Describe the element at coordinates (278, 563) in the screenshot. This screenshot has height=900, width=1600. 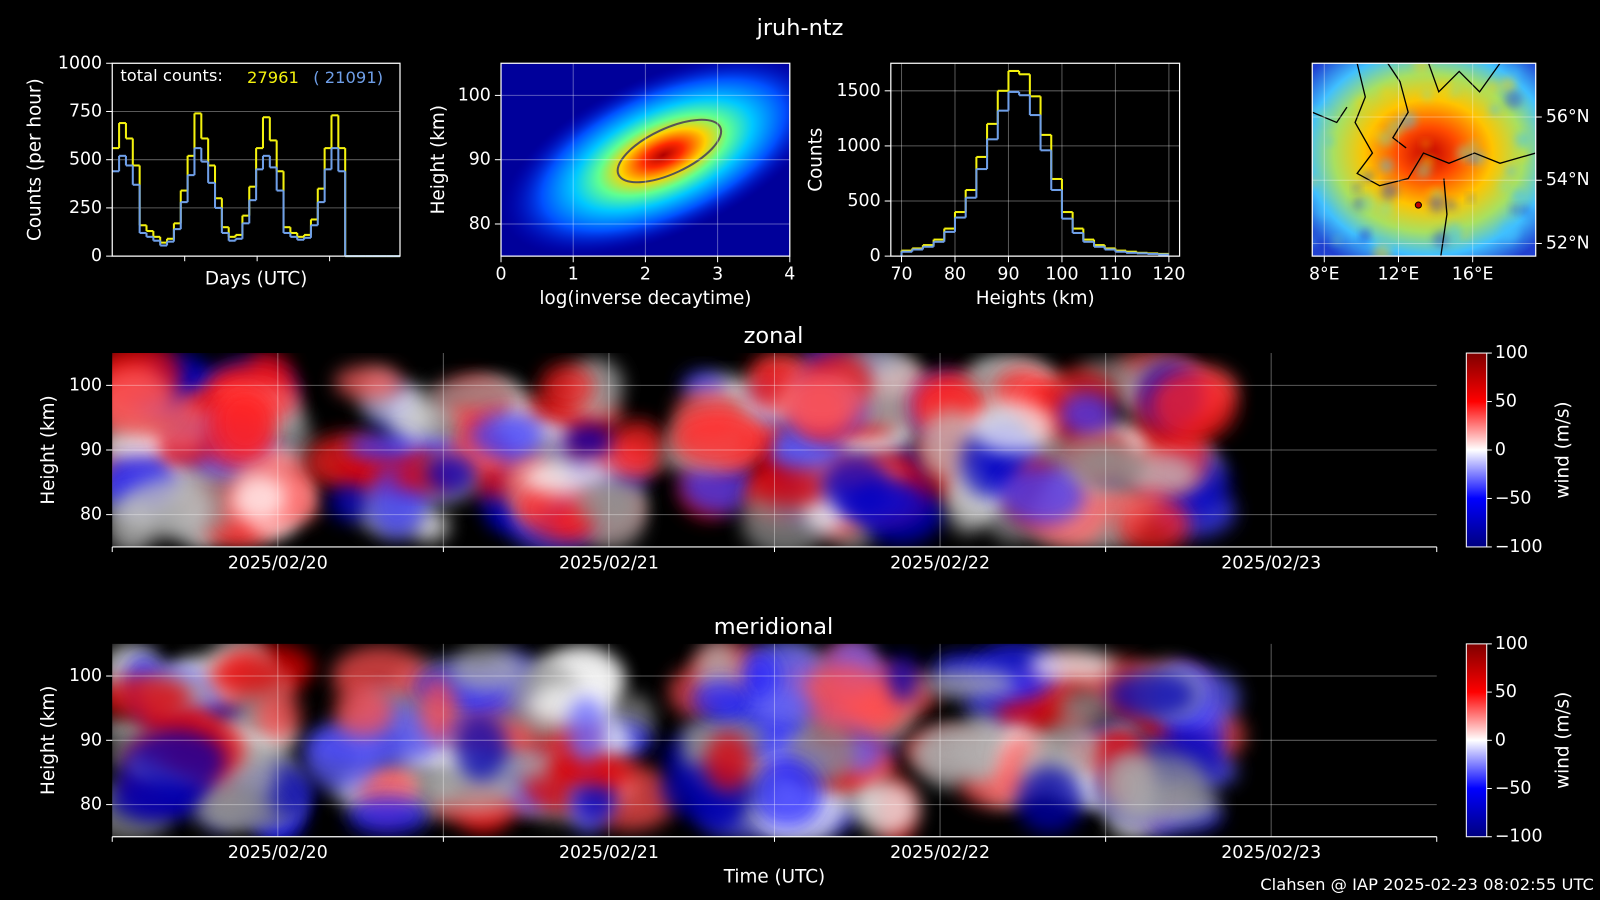
I see `x-tick-label: 2025/02/20` at that location.